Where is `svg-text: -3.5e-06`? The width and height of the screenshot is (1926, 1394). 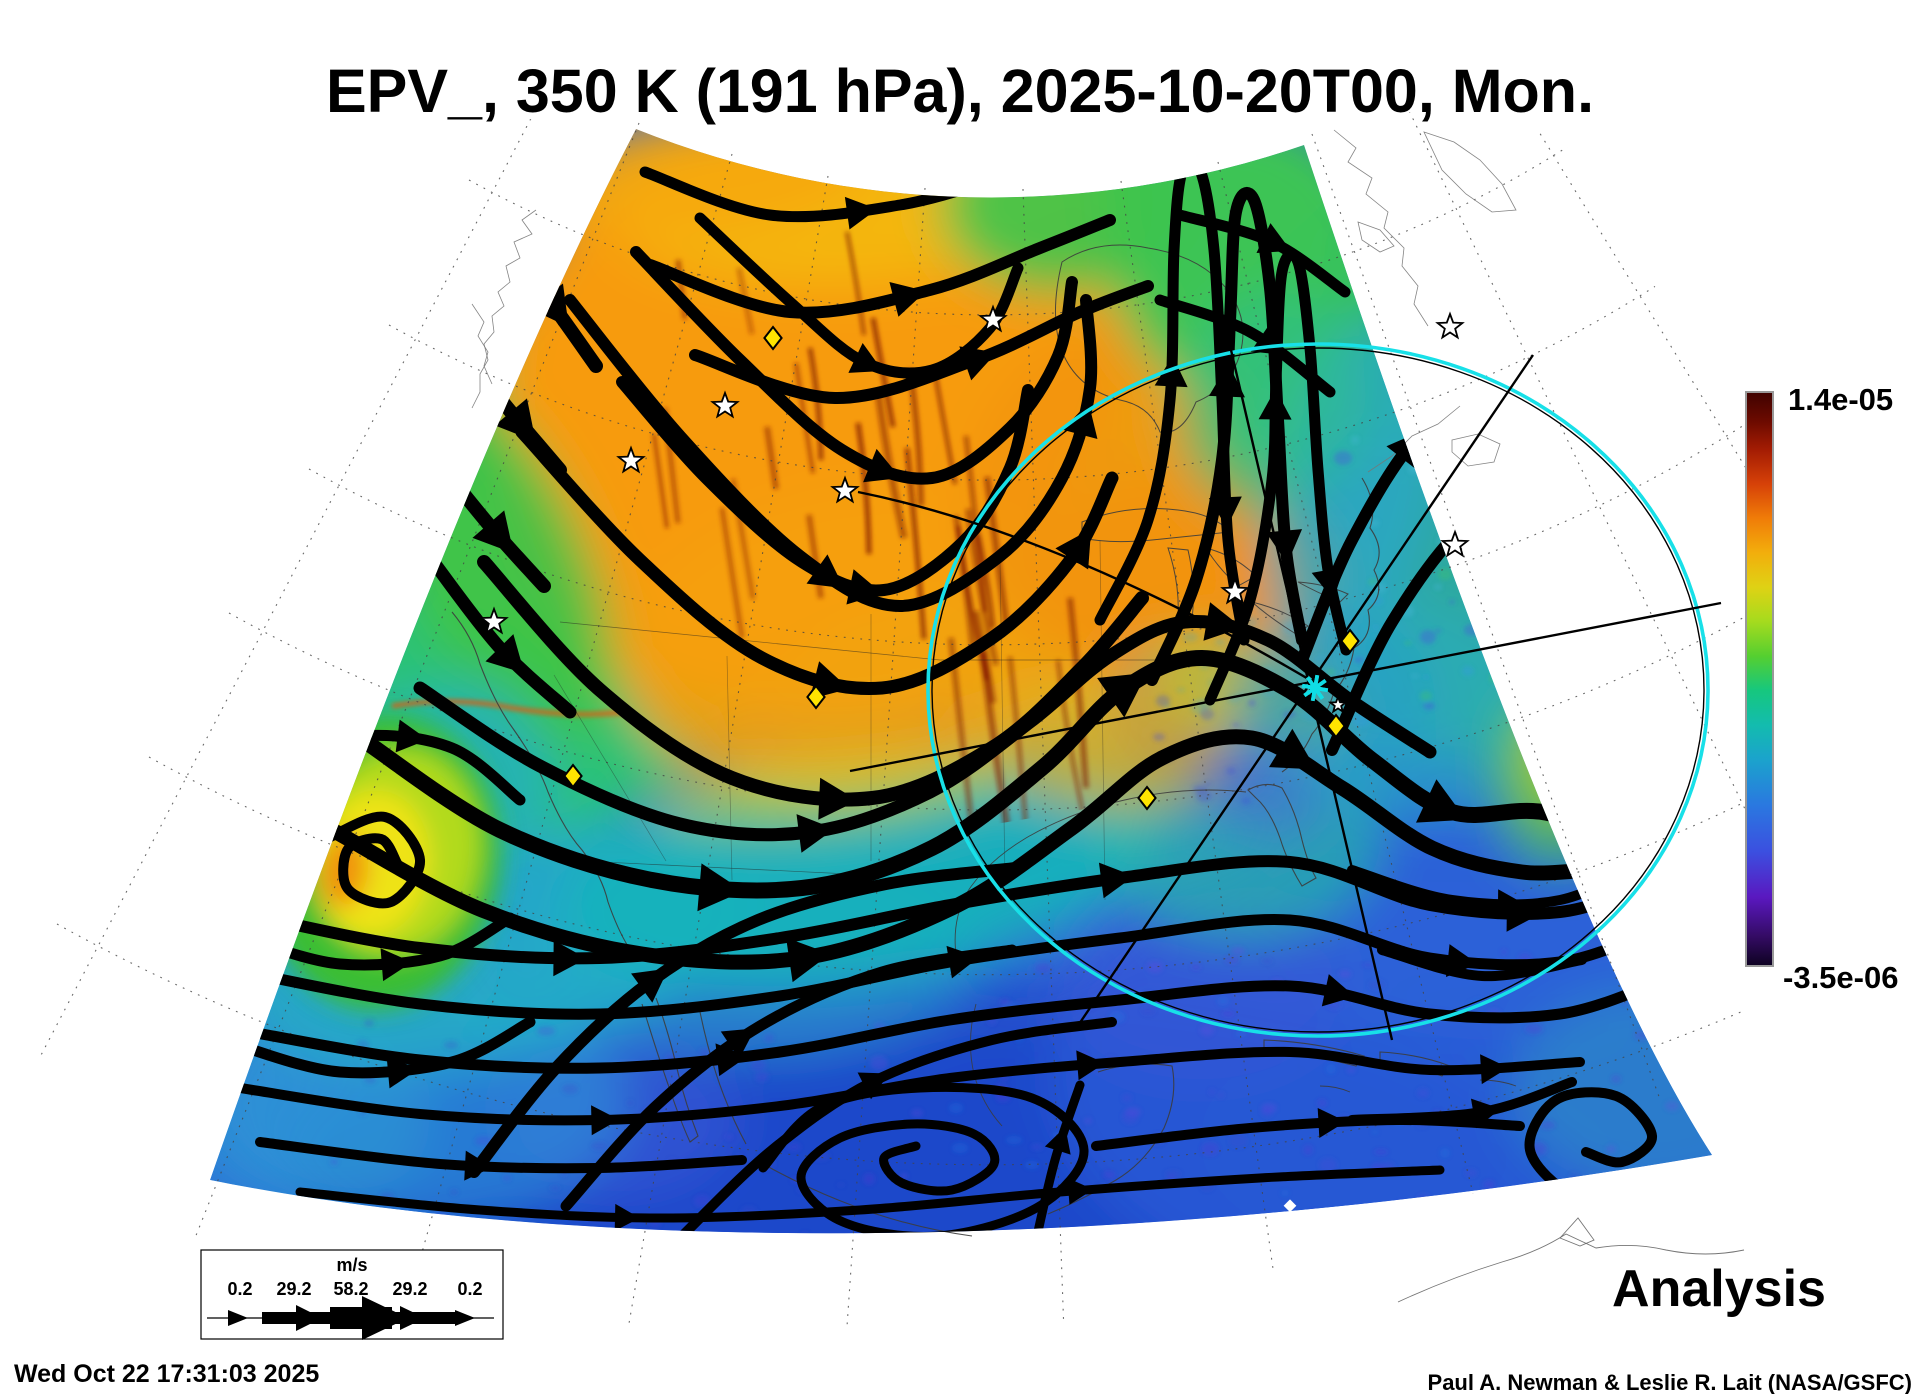
svg-text: -3.5e-06 is located at coordinates (1840, 977).